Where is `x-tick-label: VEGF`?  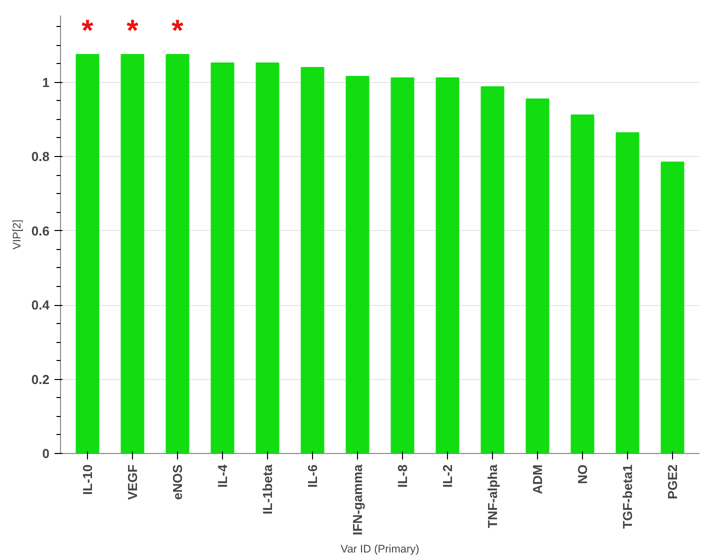 x-tick-label: VEGF is located at coordinates (132, 482).